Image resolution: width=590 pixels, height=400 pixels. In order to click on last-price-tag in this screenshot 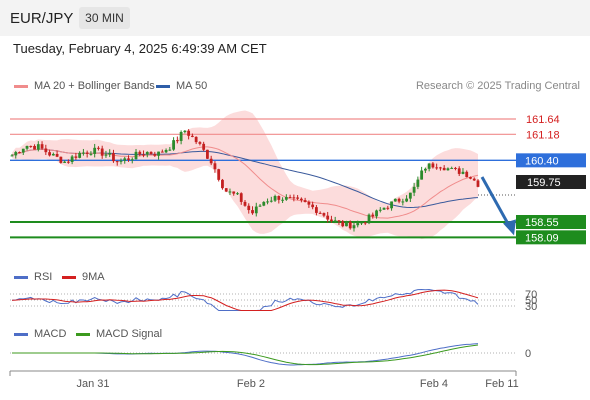, I will do `click(551, 182)`.